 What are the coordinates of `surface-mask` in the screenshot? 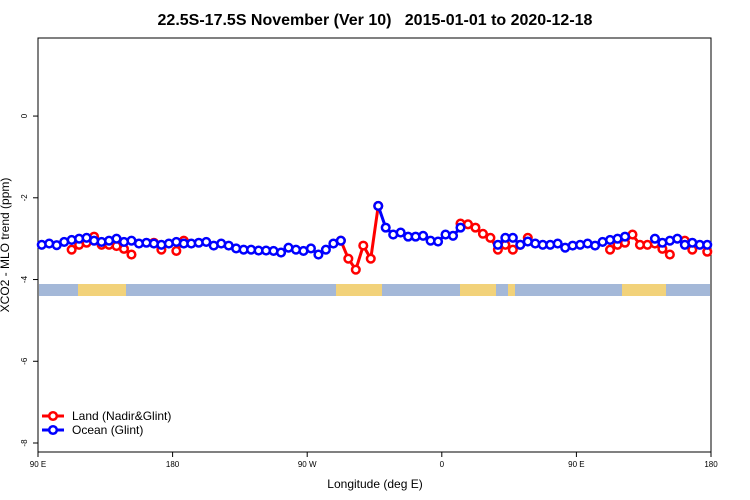 It's located at (374, 290).